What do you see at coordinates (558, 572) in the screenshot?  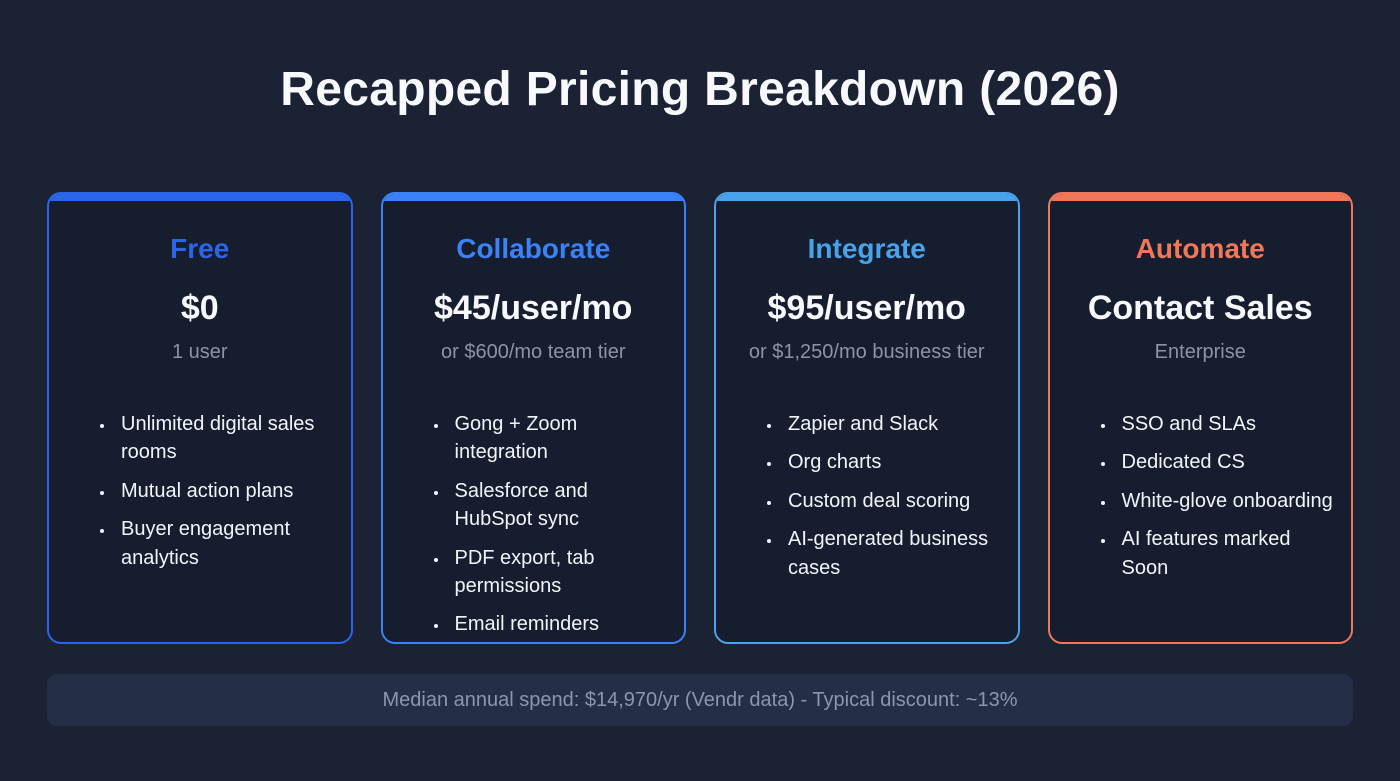 I see `feature-item: PDF export, tab permissions` at bounding box center [558, 572].